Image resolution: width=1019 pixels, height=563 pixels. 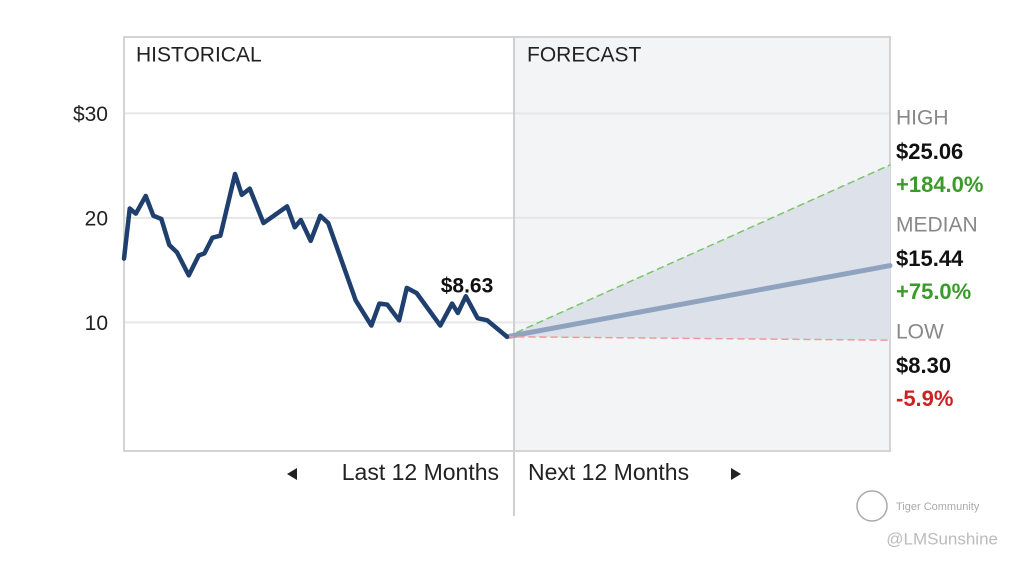 What do you see at coordinates (467, 285) in the screenshot?
I see `value-label: $8.63` at bounding box center [467, 285].